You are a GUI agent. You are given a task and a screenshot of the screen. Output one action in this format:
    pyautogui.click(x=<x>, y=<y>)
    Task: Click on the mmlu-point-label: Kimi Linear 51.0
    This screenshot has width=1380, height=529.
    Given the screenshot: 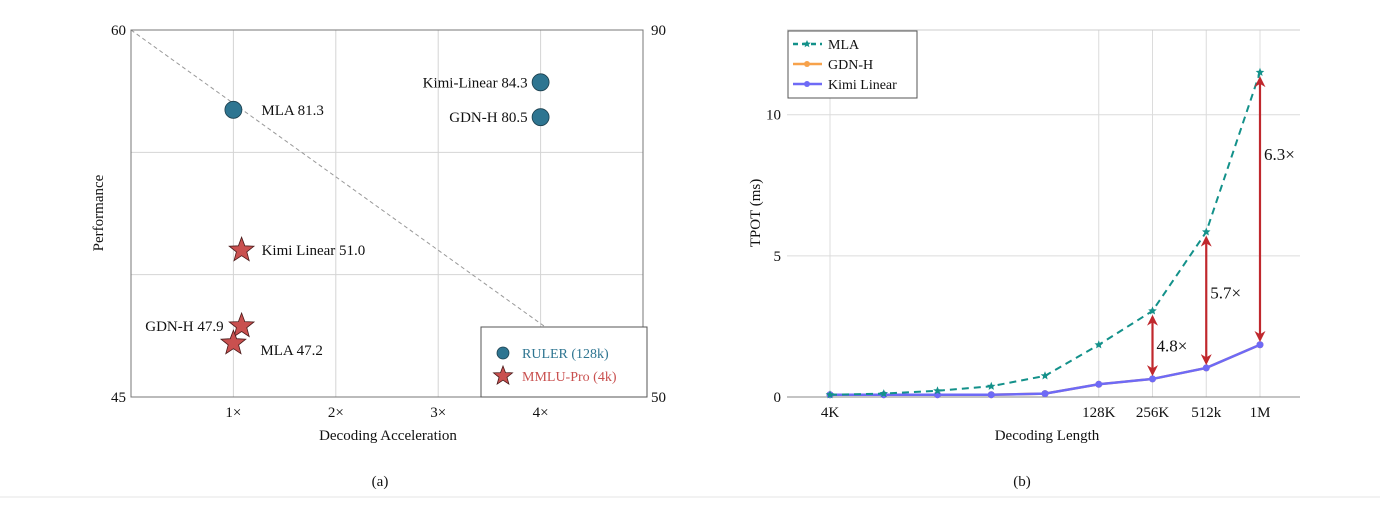 What is the action you would take?
    pyautogui.click(x=314, y=251)
    